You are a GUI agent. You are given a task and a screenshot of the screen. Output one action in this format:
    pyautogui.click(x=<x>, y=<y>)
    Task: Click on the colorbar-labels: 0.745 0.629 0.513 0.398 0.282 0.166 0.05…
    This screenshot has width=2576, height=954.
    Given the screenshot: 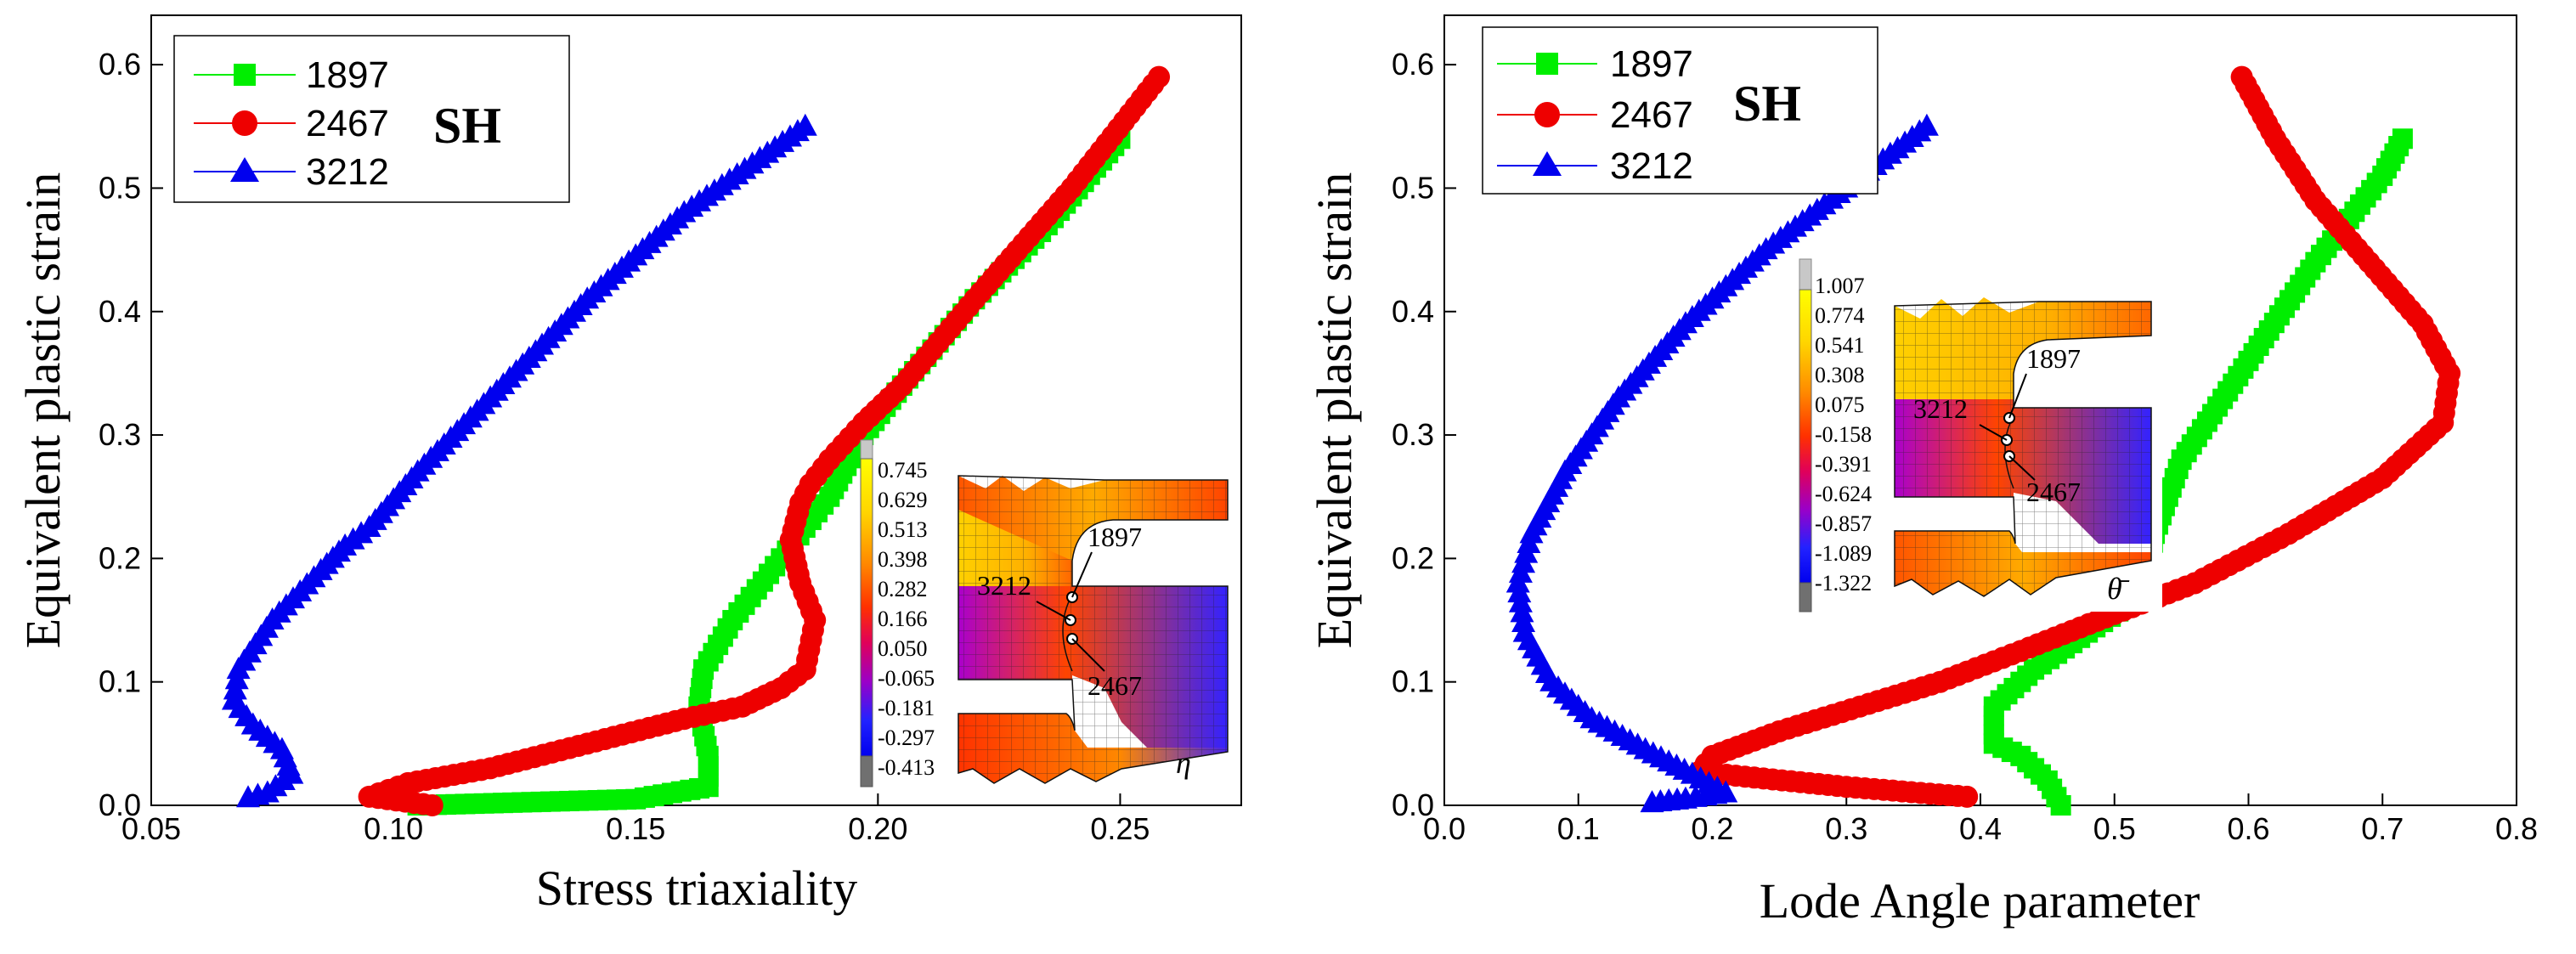 What is the action you would take?
    pyautogui.click(x=907, y=619)
    